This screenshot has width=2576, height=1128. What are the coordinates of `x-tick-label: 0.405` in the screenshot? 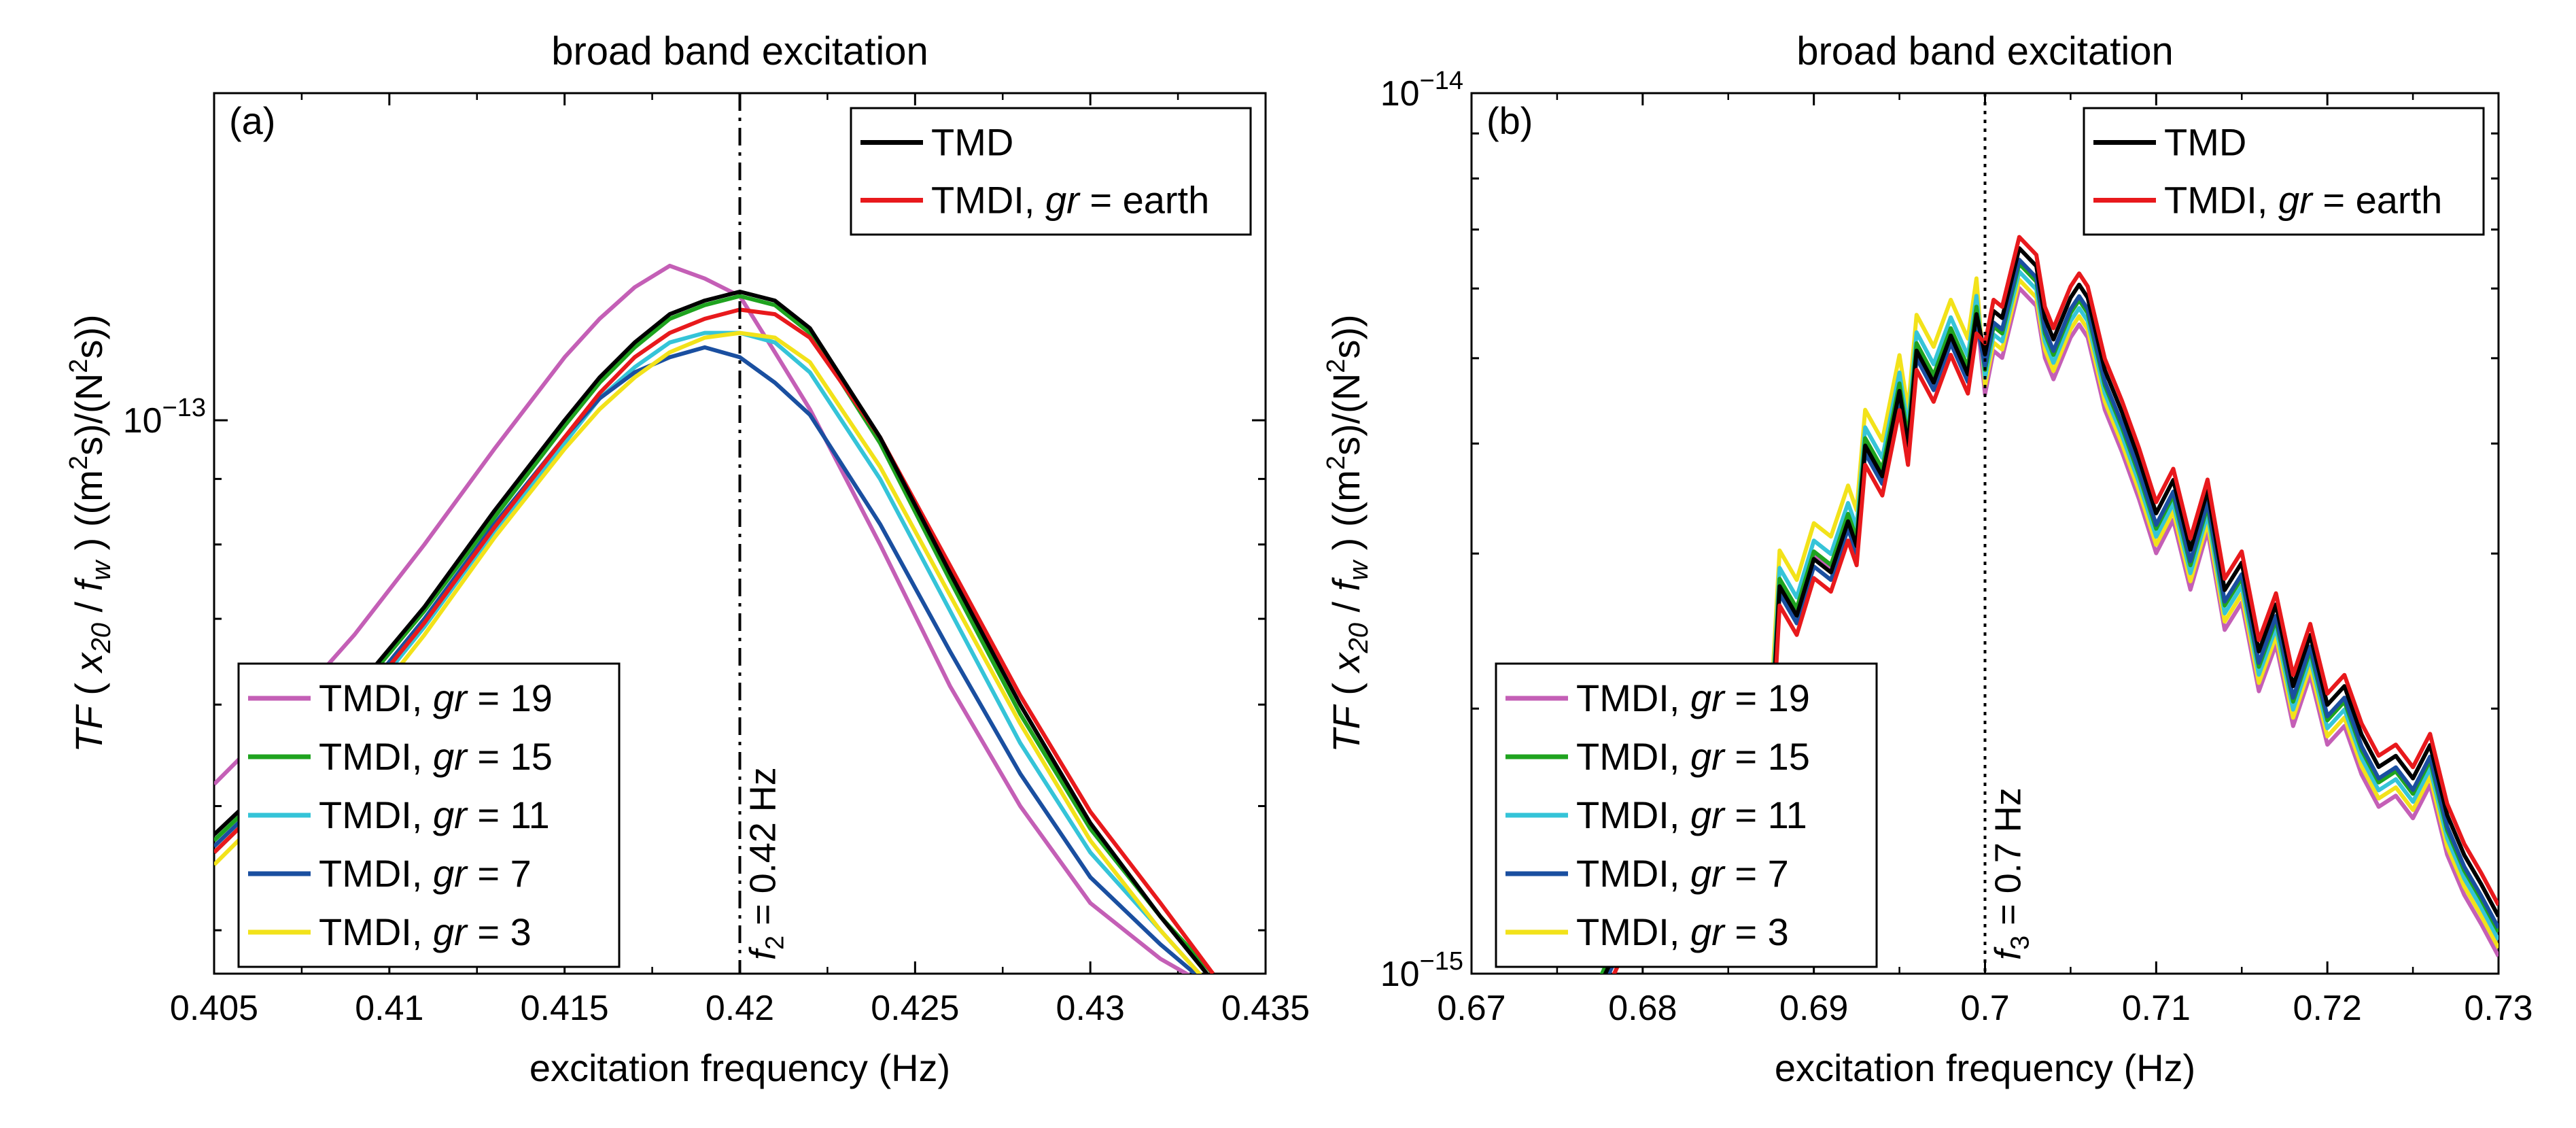 It's located at (214, 1008).